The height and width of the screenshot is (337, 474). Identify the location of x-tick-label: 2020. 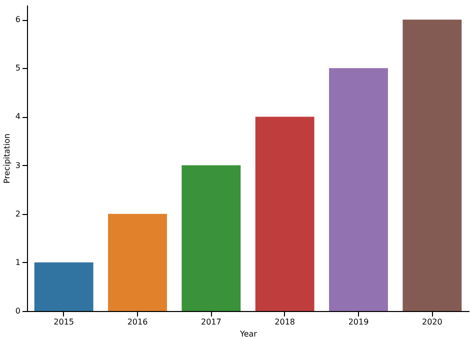
(432, 322).